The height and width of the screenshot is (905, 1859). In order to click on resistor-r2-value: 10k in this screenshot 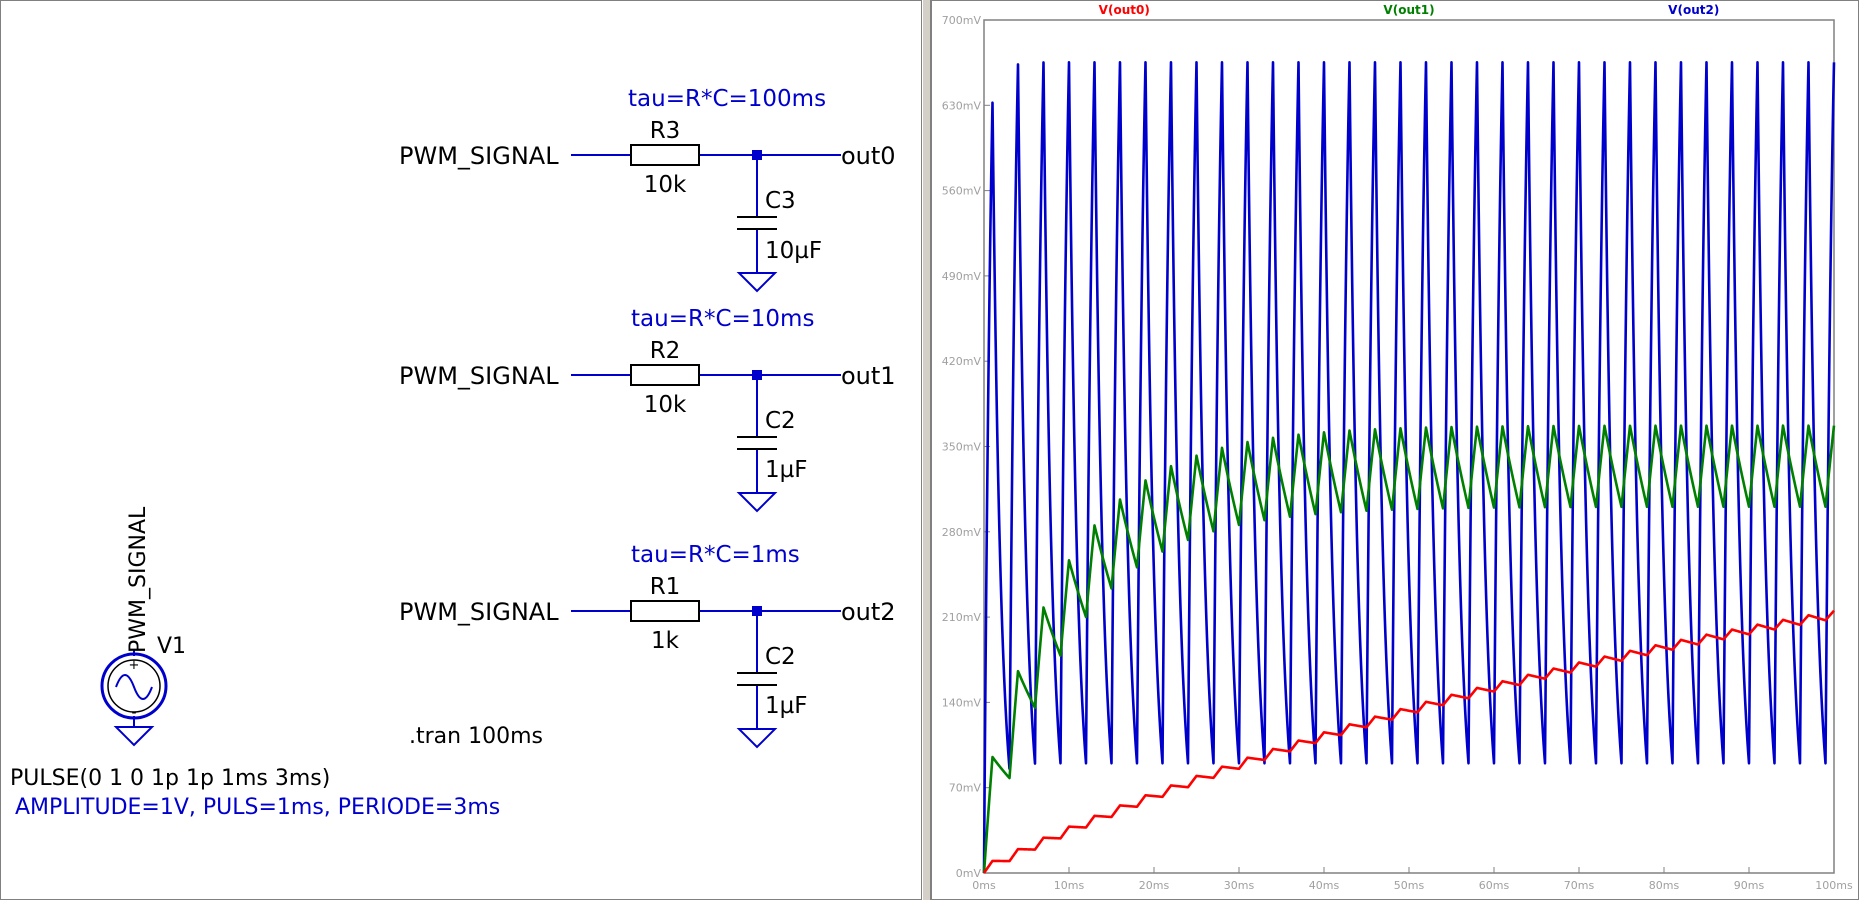, I will do `click(665, 405)`.